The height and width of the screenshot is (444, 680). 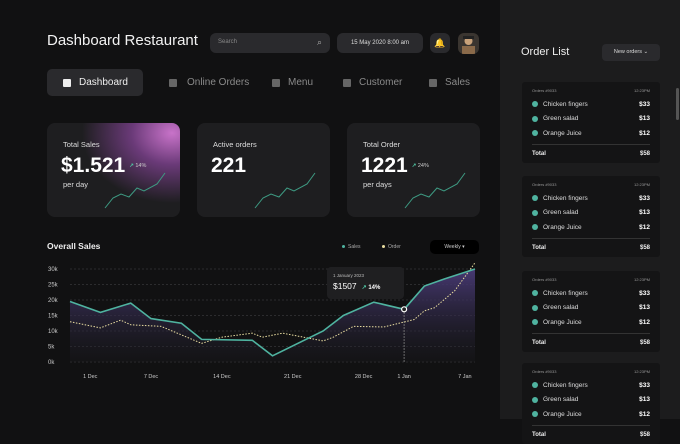 What do you see at coordinates (74, 246) in the screenshot?
I see `chart-title: Overall Sales` at bounding box center [74, 246].